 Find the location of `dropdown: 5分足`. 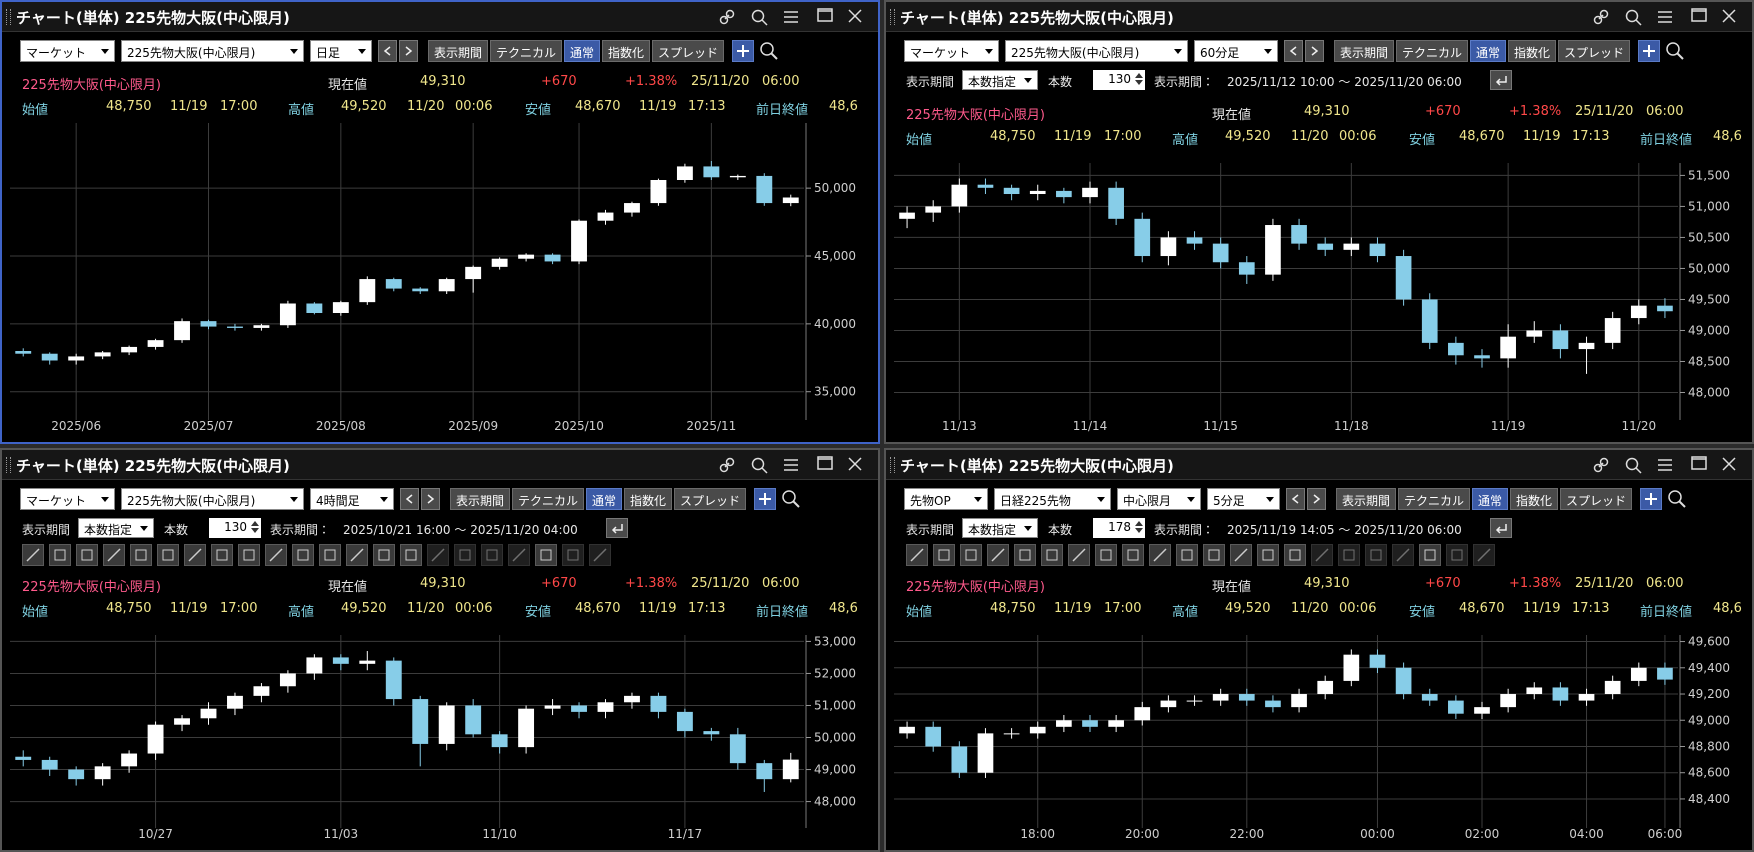

dropdown: 5分足 is located at coordinates (1243, 499).